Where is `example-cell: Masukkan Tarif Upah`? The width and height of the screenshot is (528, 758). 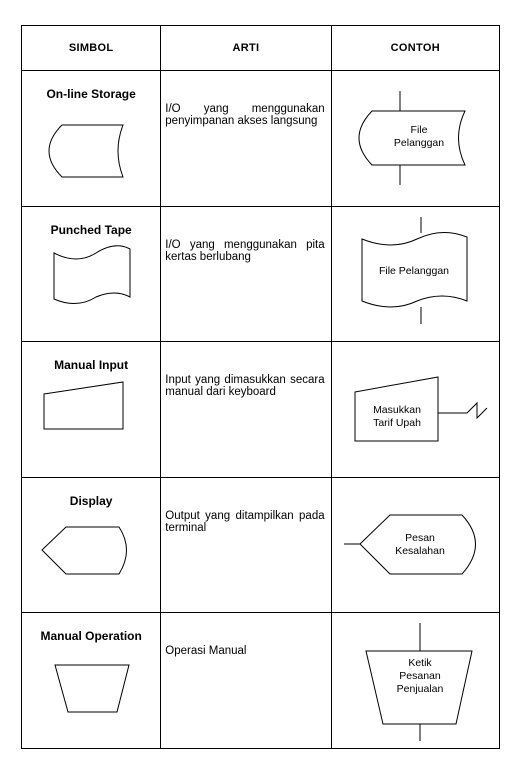 example-cell: Masukkan Tarif Upah is located at coordinates (415, 409).